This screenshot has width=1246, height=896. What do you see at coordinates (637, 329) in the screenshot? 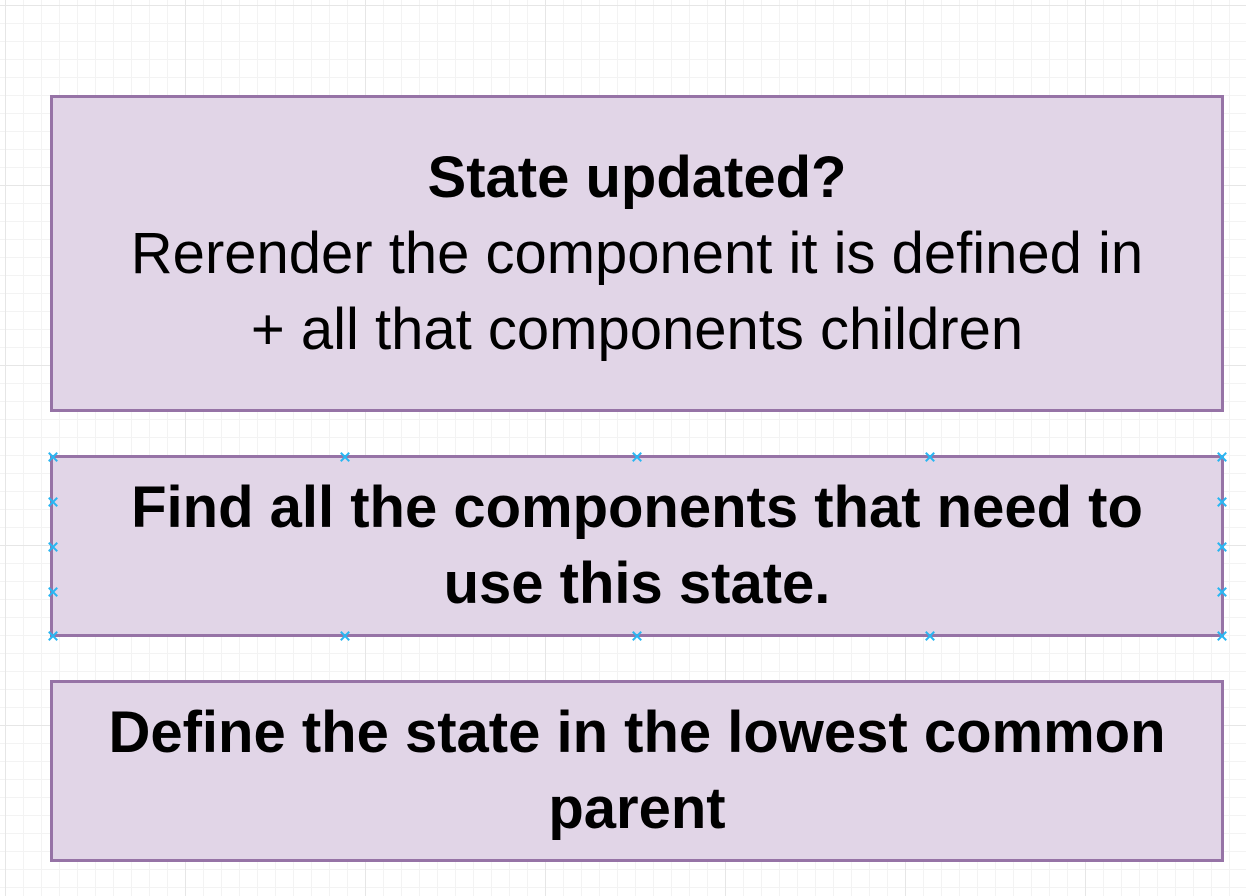
I see `box-text-line-2: + all that components children` at bounding box center [637, 329].